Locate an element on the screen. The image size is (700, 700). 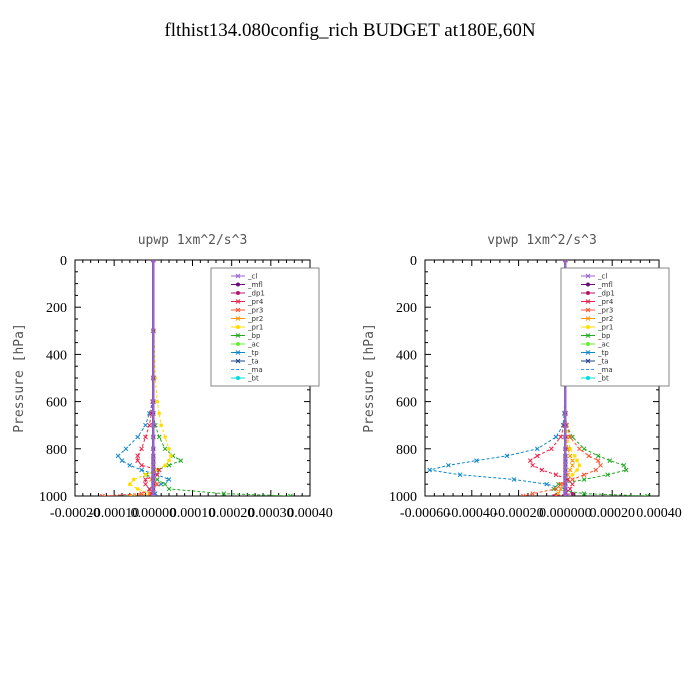
x-tick-label: 0.000000 is located at coordinates (565, 513).